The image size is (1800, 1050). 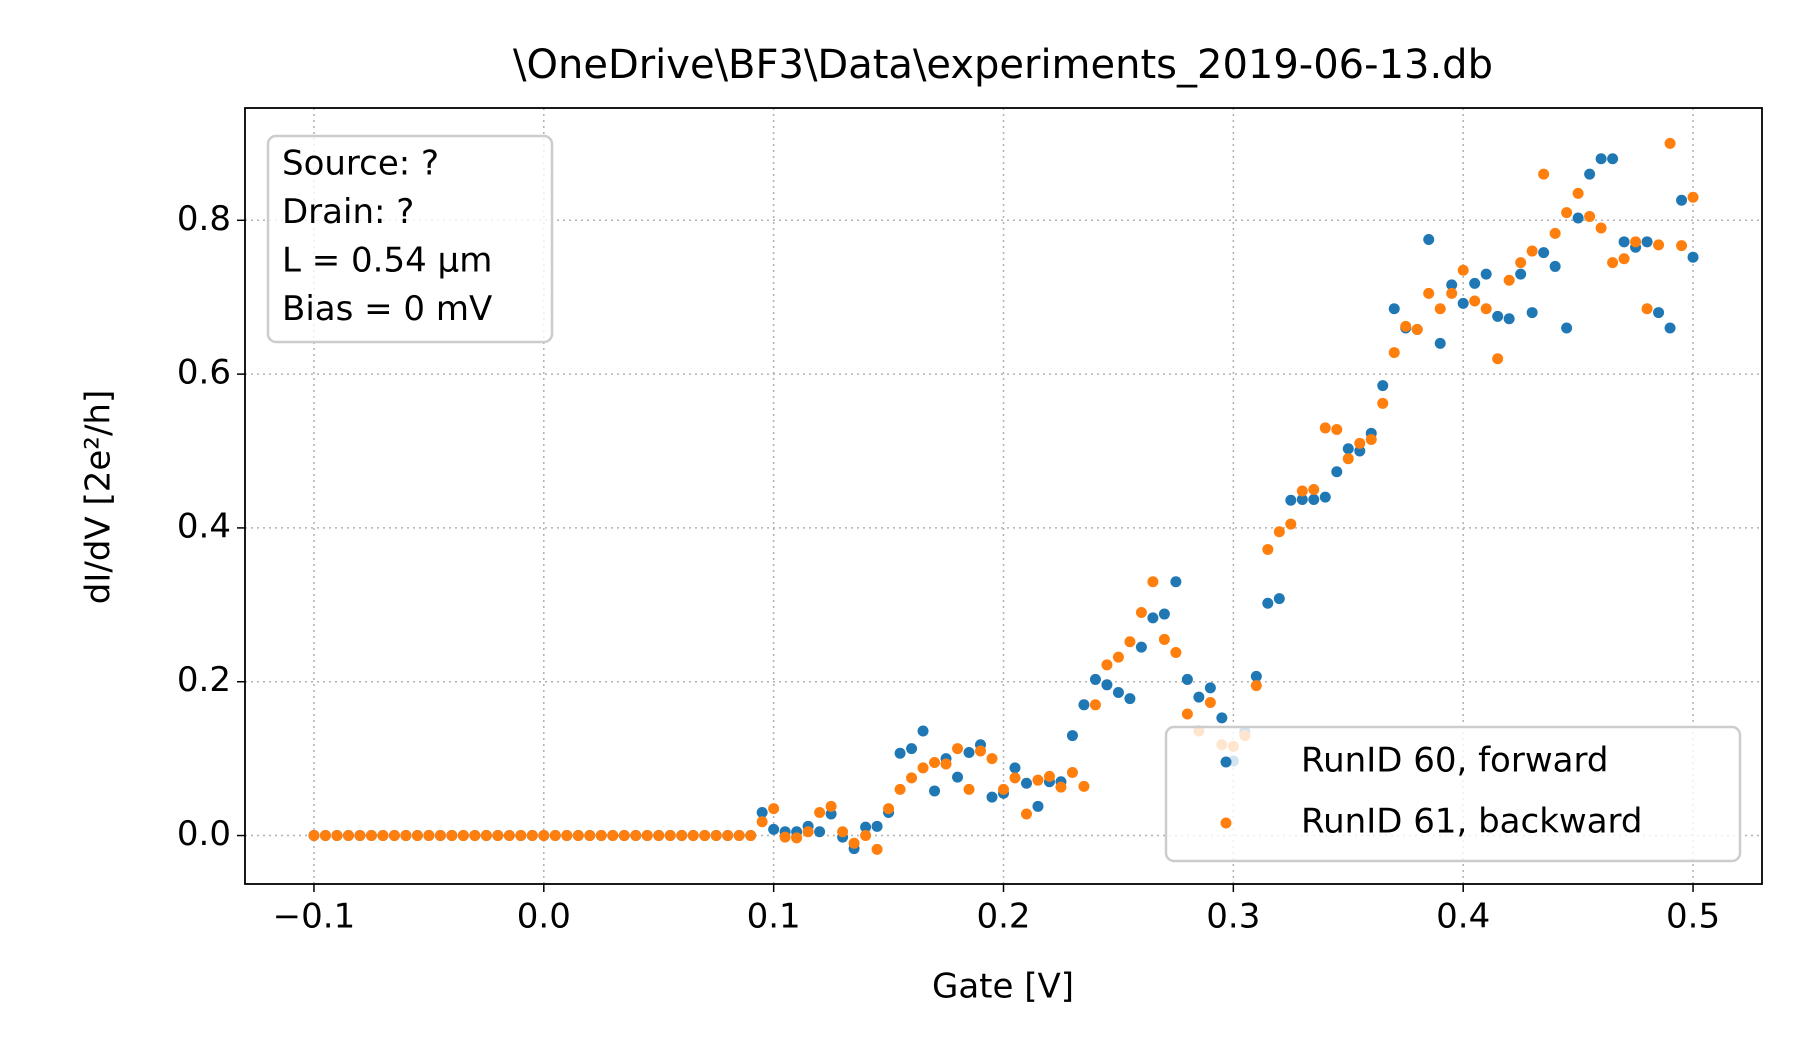 What do you see at coordinates (1003, 917) in the screenshot?
I see `x-tick-label: 0.2` at bounding box center [1003, 917].